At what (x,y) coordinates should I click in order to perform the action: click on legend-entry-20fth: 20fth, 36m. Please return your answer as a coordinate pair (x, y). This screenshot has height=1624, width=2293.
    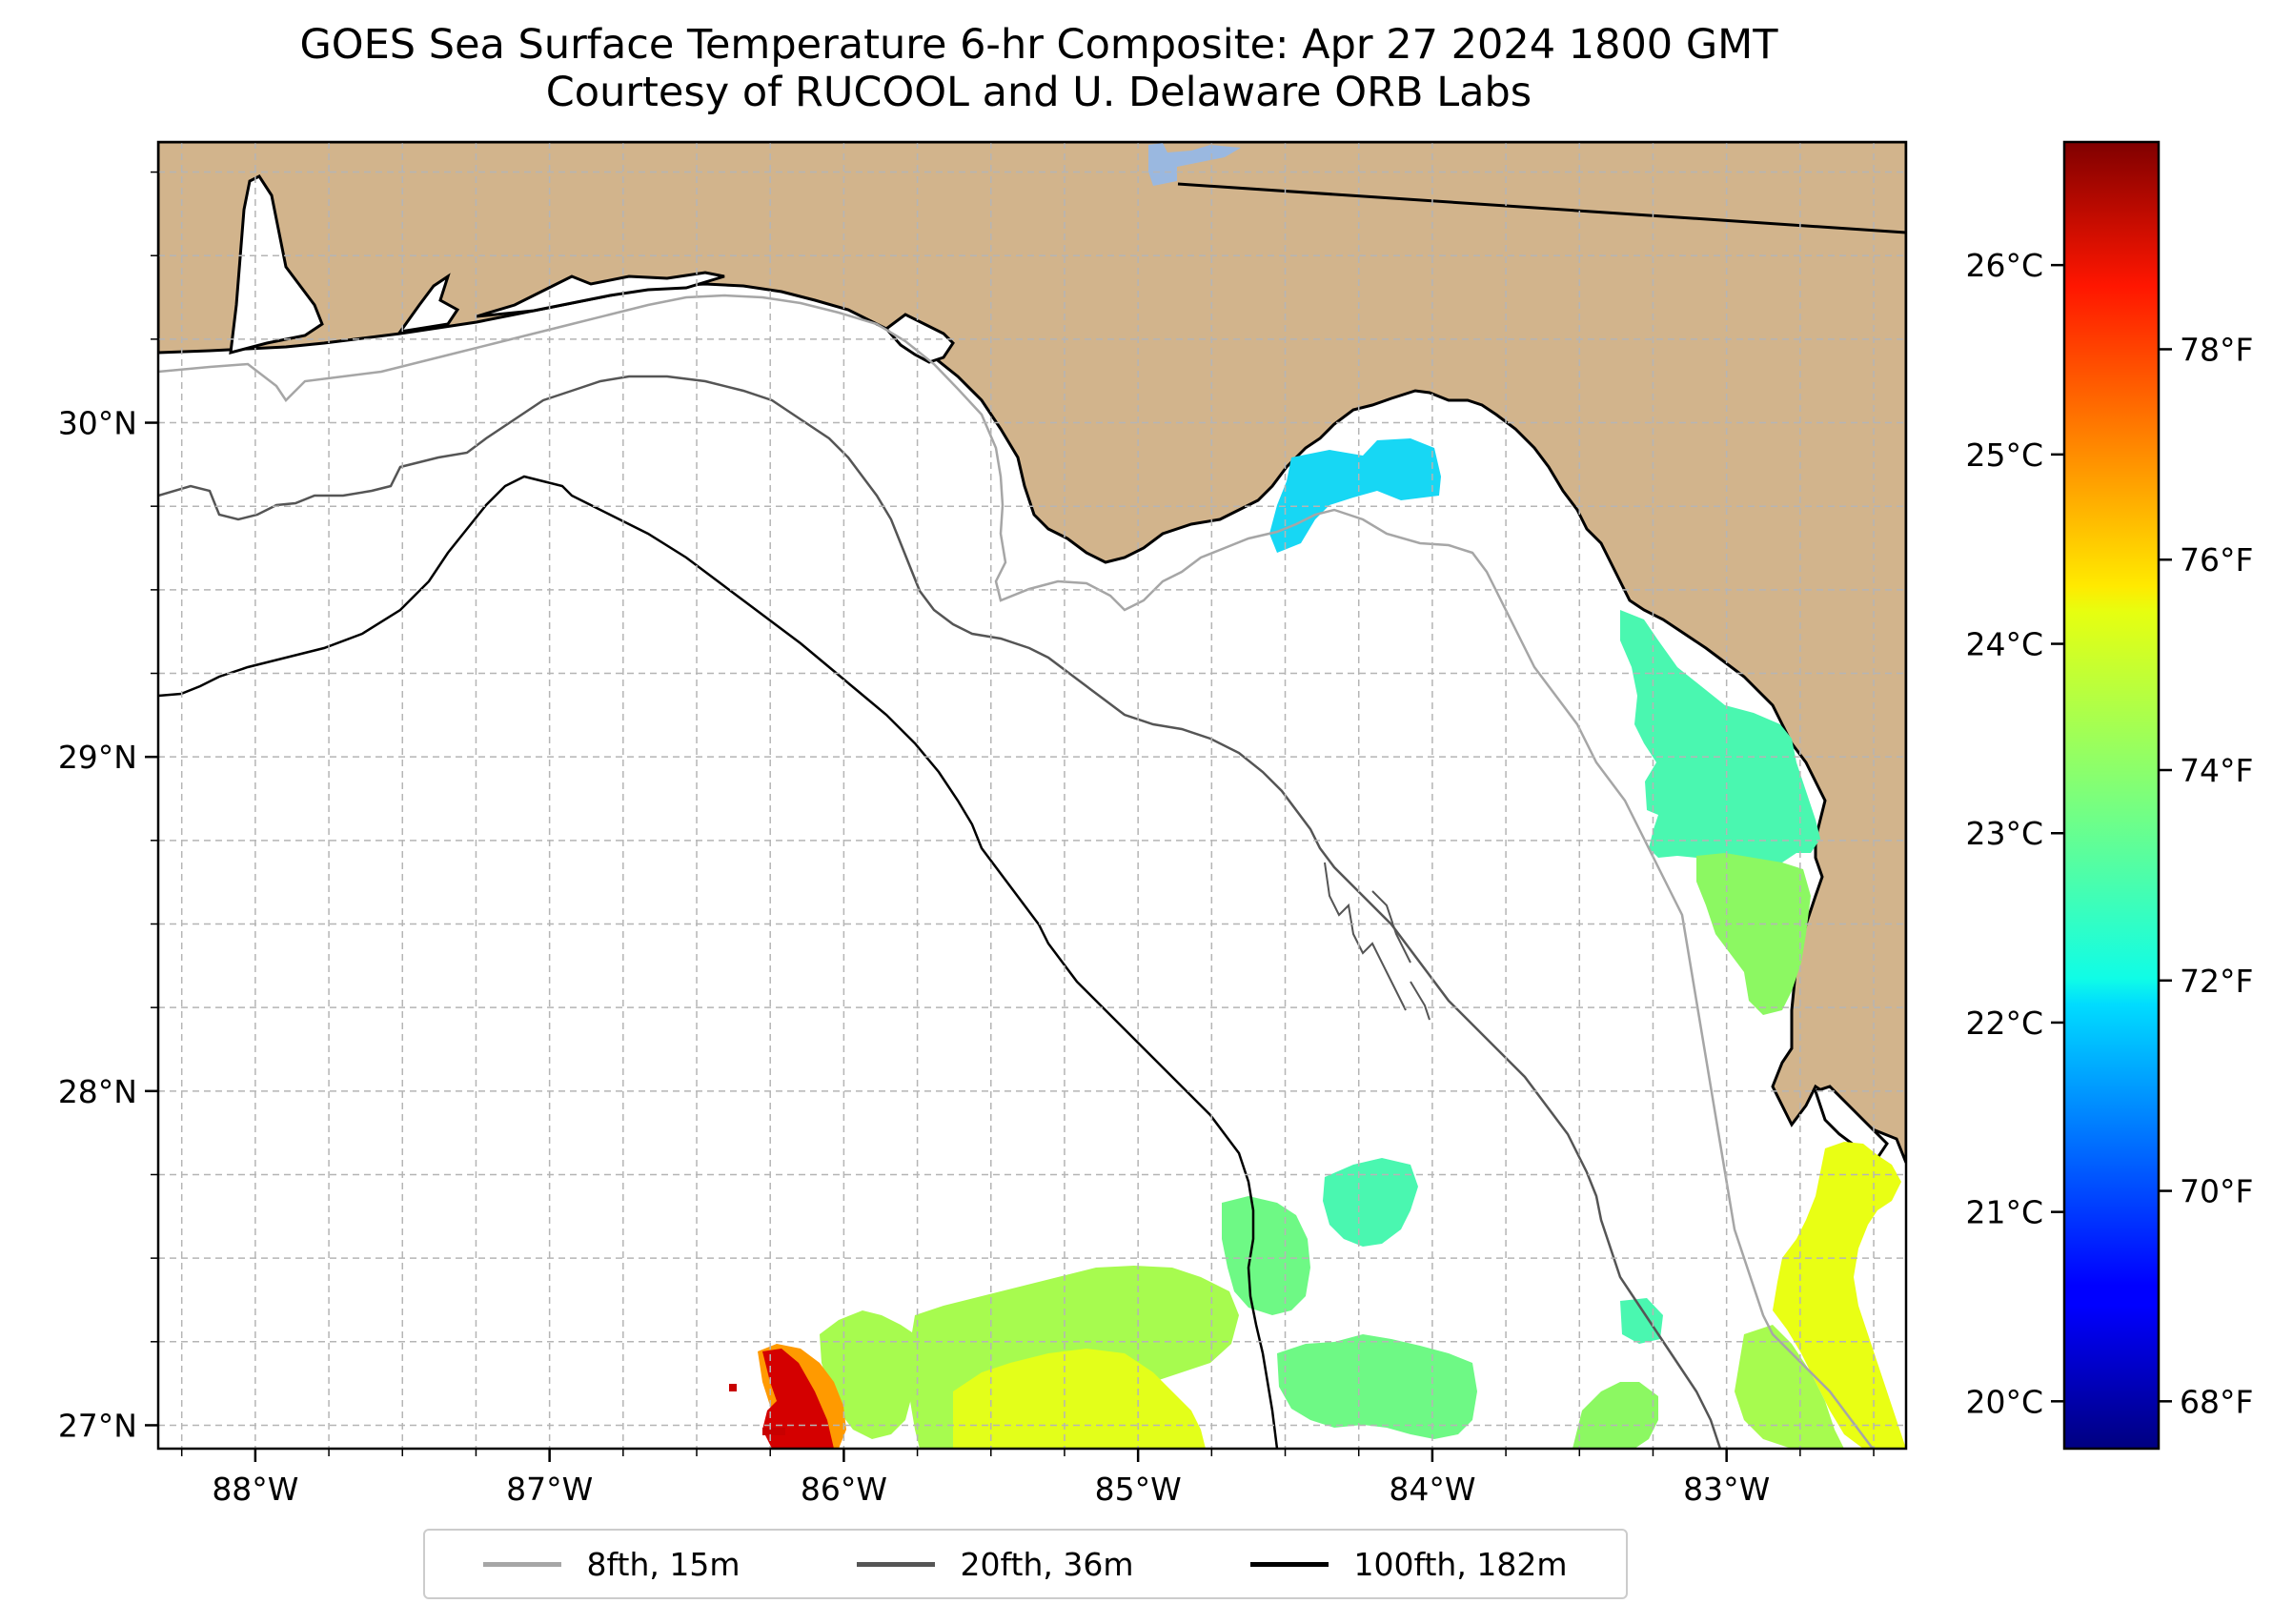
    Looking at the image, I should click on (995, 1564).